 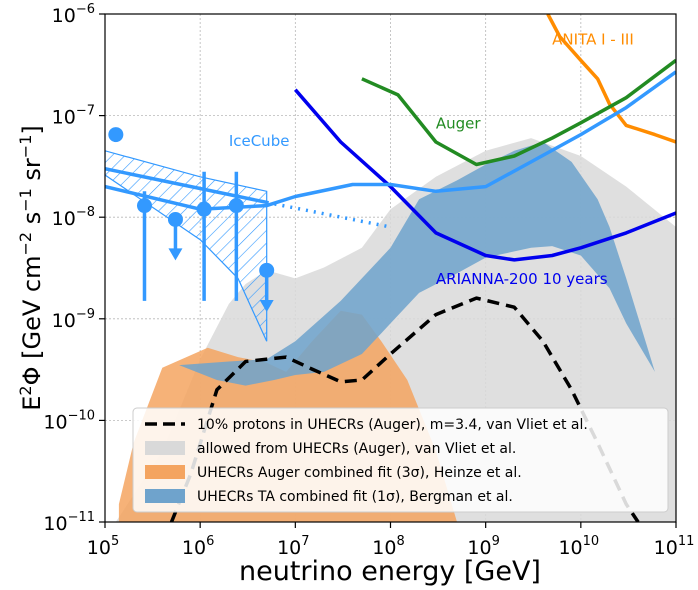 I want to click on annotation-label: ANITA I - III, so click(x=593, y=40).